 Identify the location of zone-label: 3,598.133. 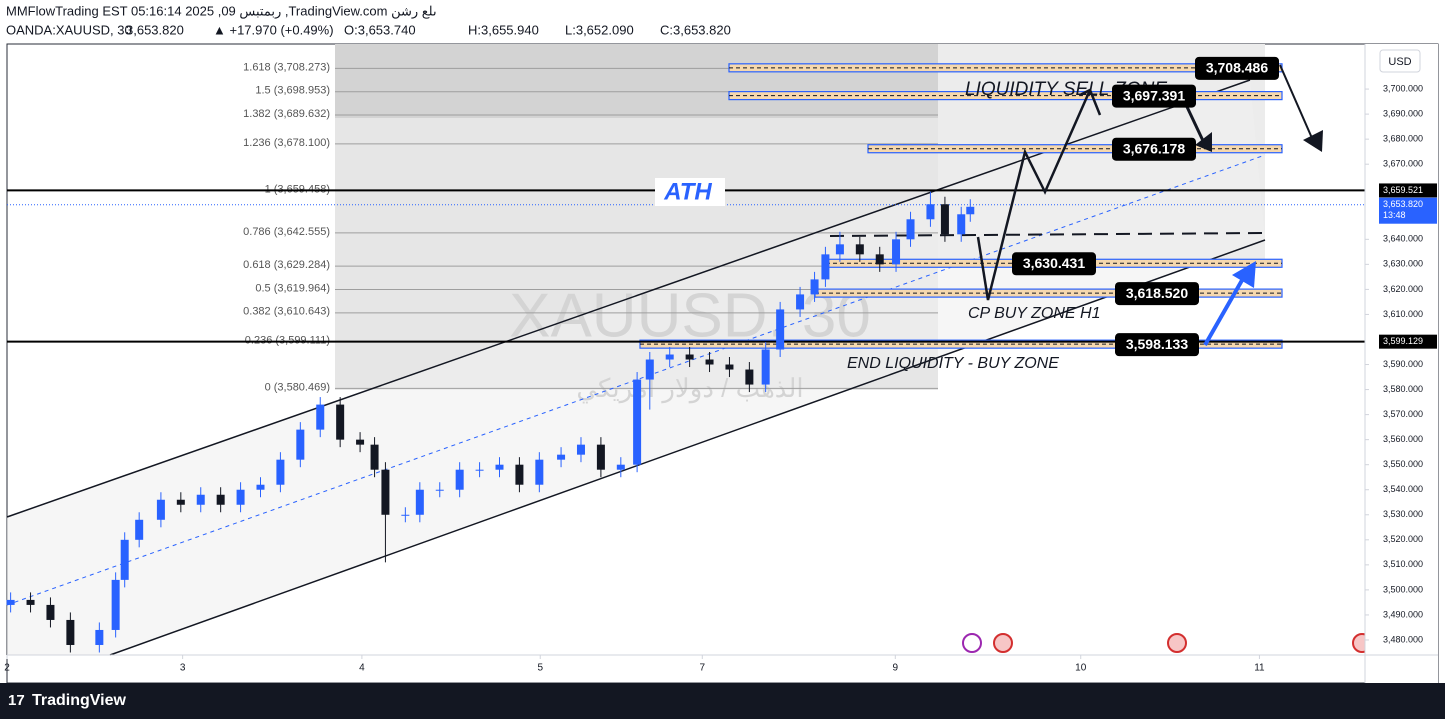
(1157, 344).